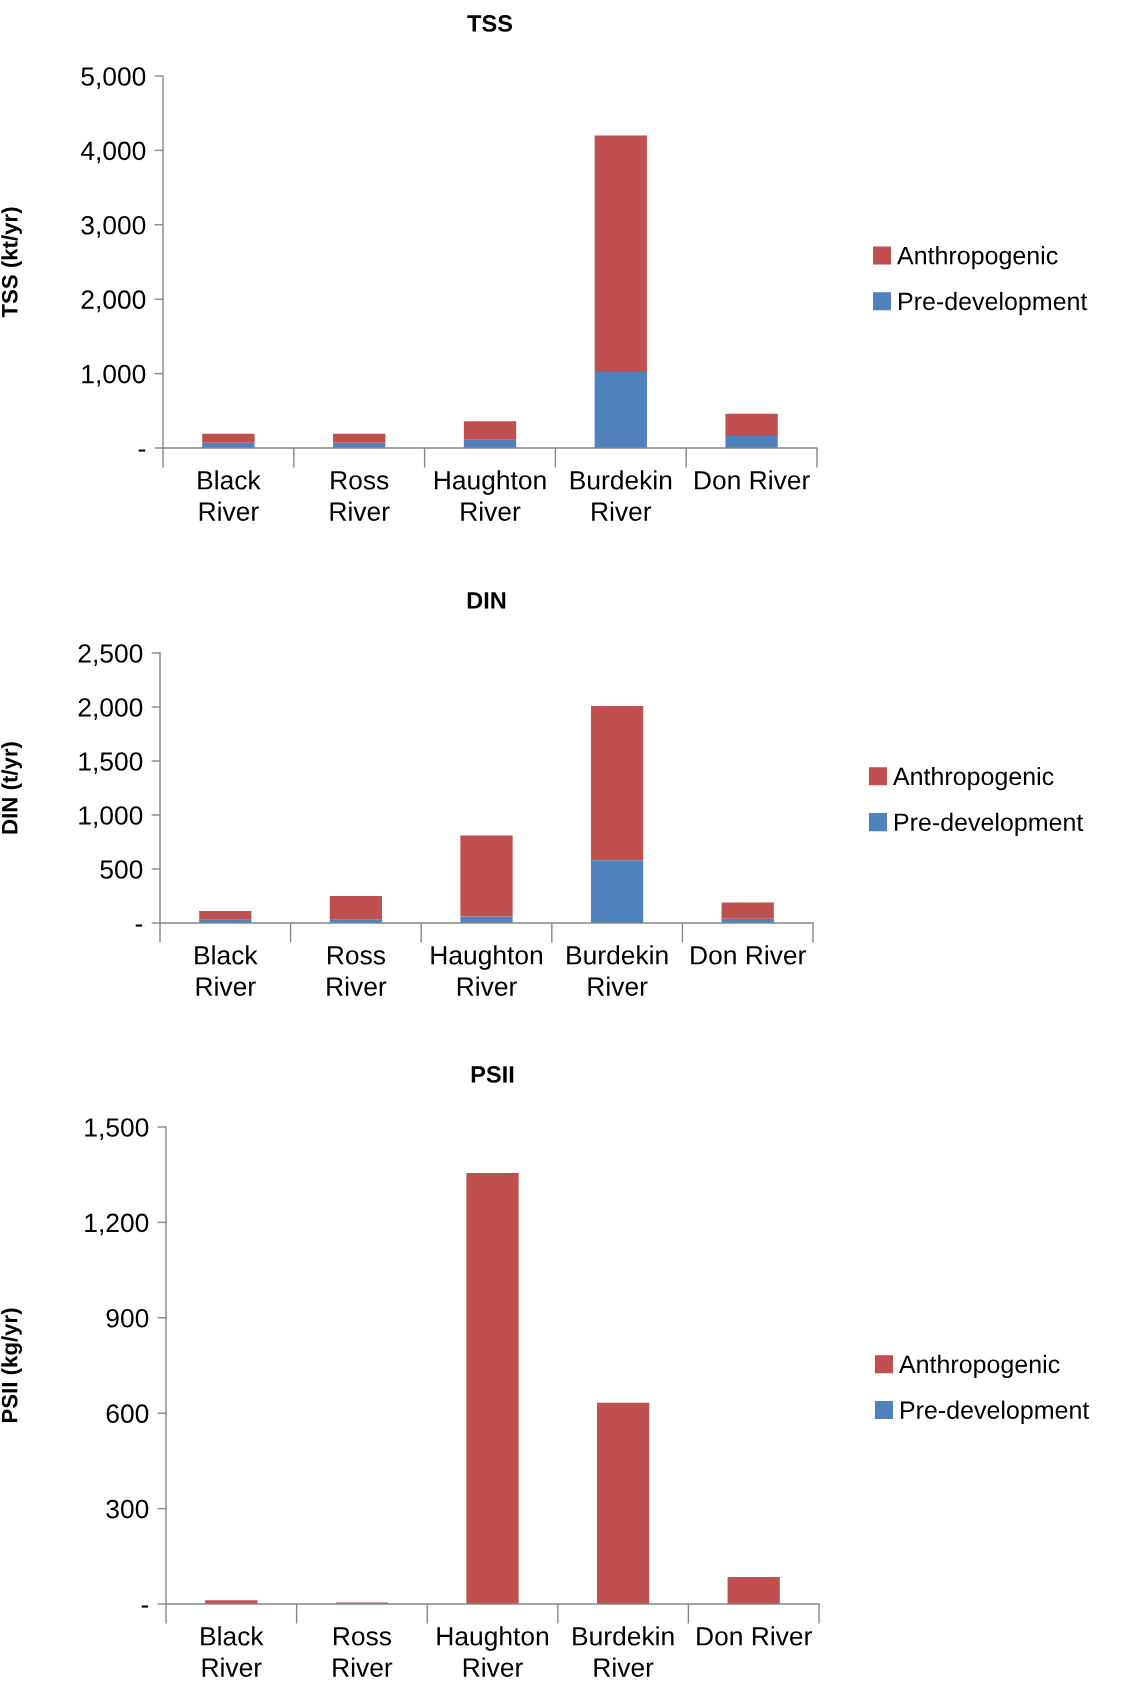 Image resolution: width=1125 pixels, height=1702 pixels. Describe the element at coordinates (113, 78) in the screenshot. I see `y-tick-label: 5,000` at that location.